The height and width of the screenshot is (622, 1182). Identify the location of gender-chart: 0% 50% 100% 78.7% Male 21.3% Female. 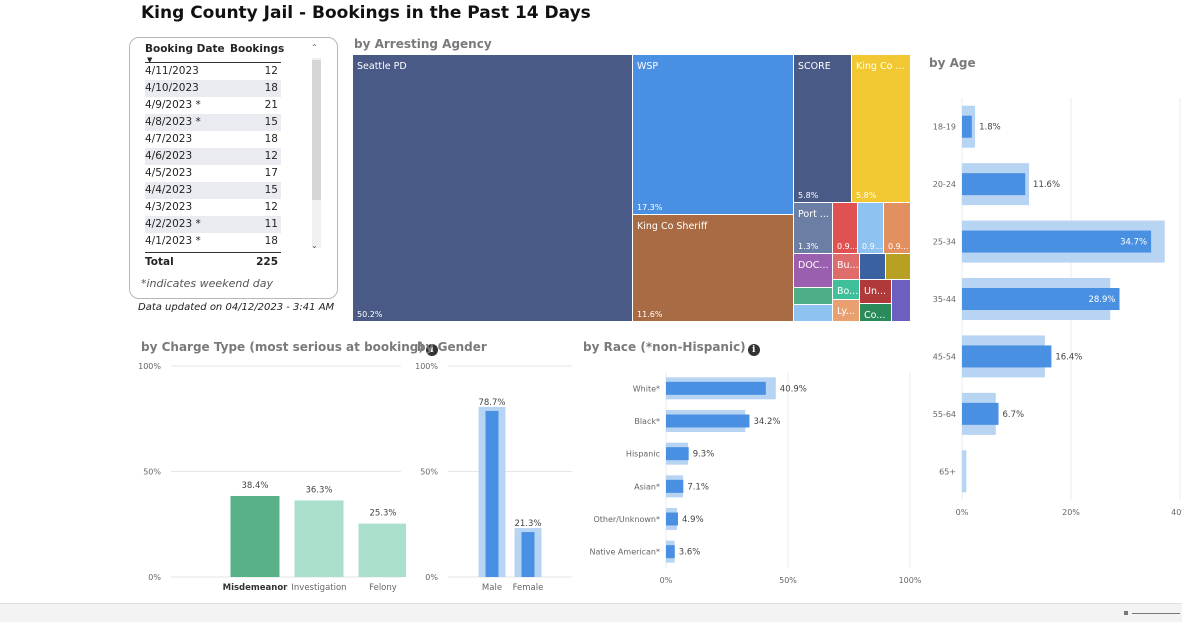
(492, 478).